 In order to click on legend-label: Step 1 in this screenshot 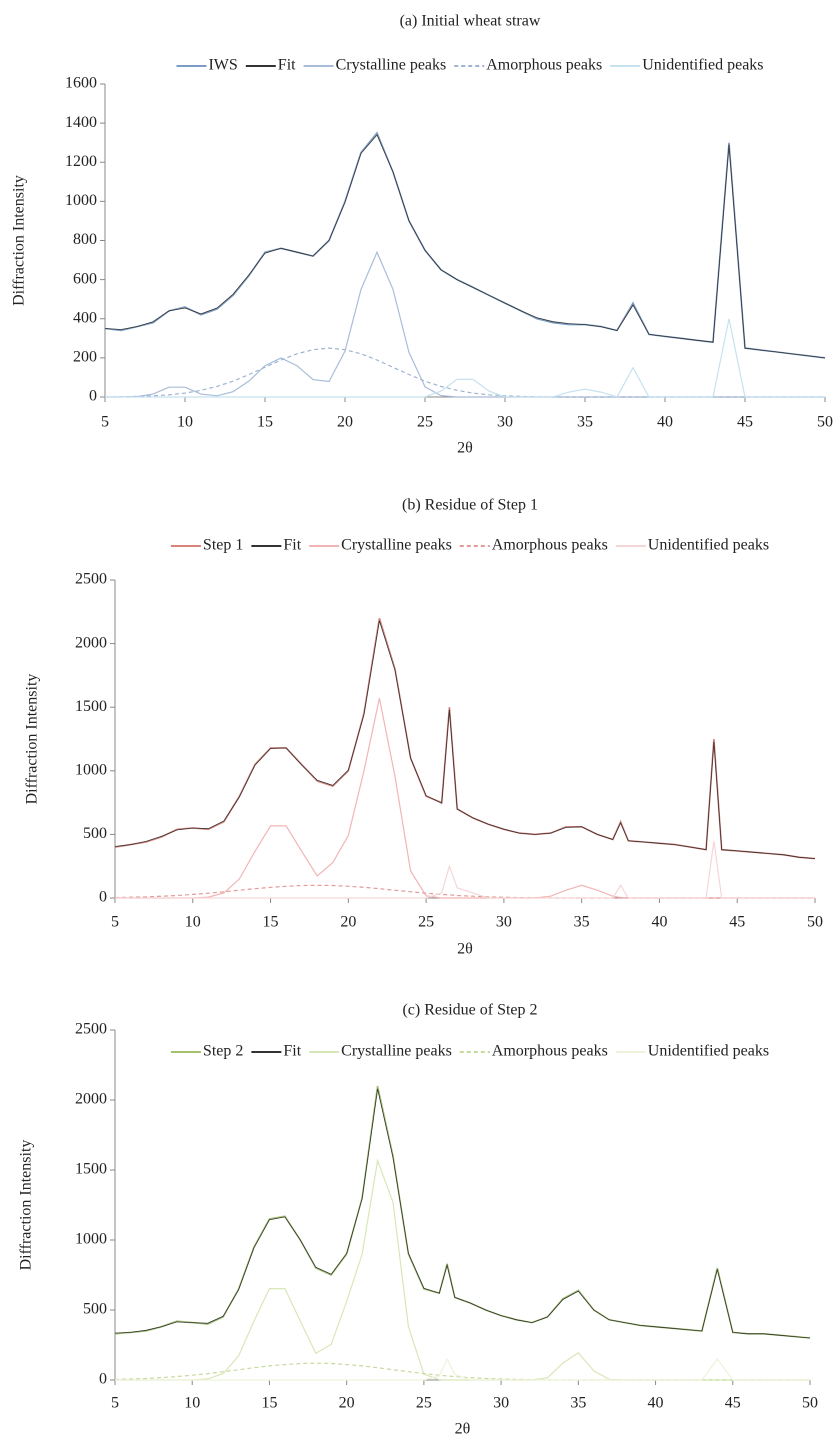, I will do `click(223, 545)`.